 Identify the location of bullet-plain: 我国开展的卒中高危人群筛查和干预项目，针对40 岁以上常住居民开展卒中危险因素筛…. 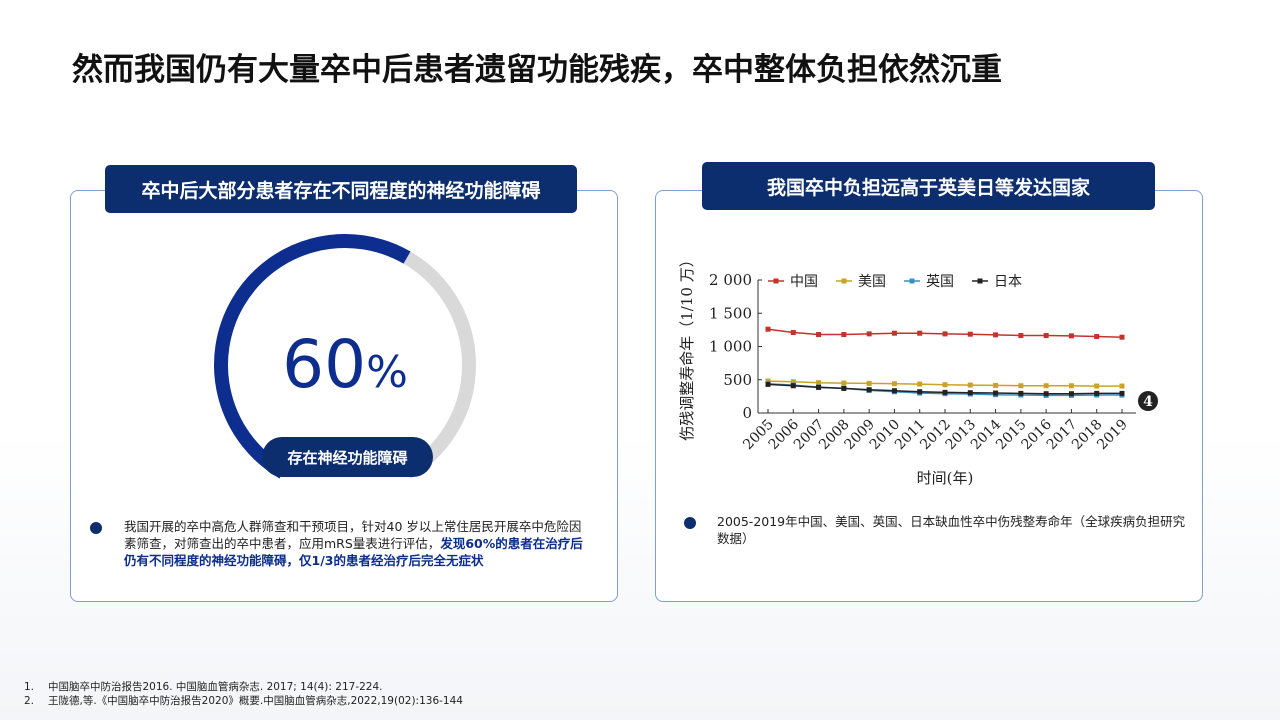
(353, 535).